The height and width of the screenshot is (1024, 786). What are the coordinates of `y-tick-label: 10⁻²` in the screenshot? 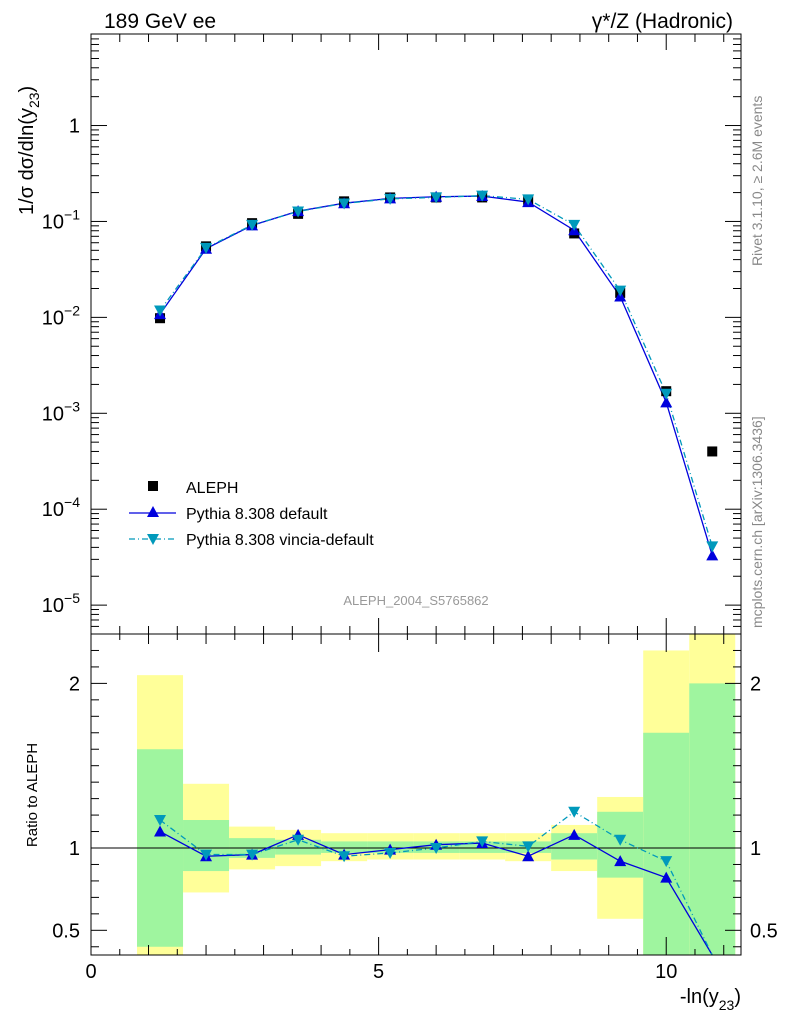 It's located at (61, 315).